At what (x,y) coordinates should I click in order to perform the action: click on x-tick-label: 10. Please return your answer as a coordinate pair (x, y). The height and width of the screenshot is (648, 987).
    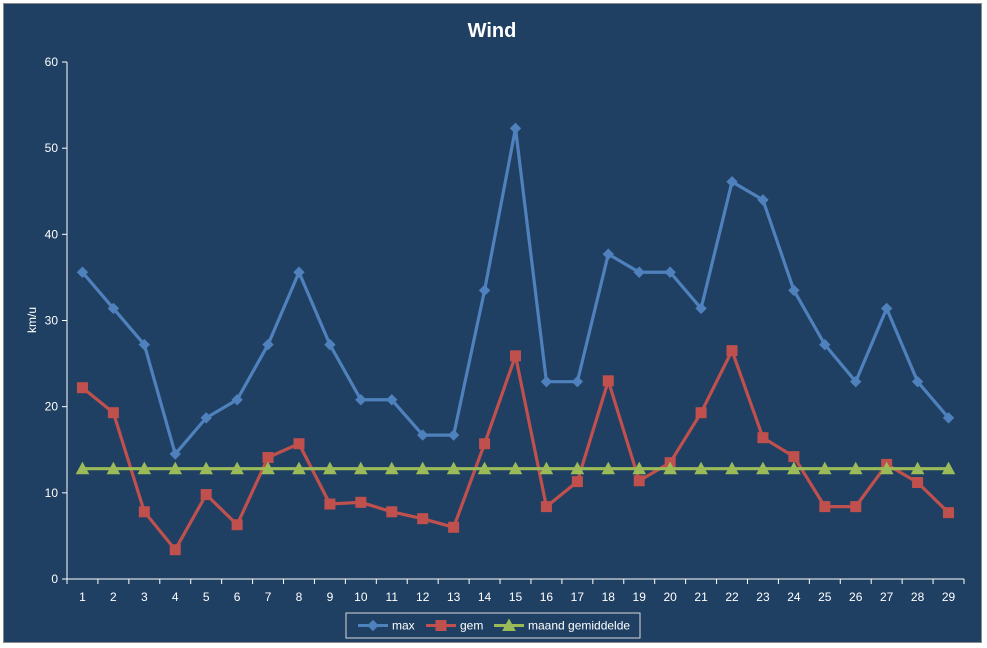
    Looking at the image, I should click on (361, 597).